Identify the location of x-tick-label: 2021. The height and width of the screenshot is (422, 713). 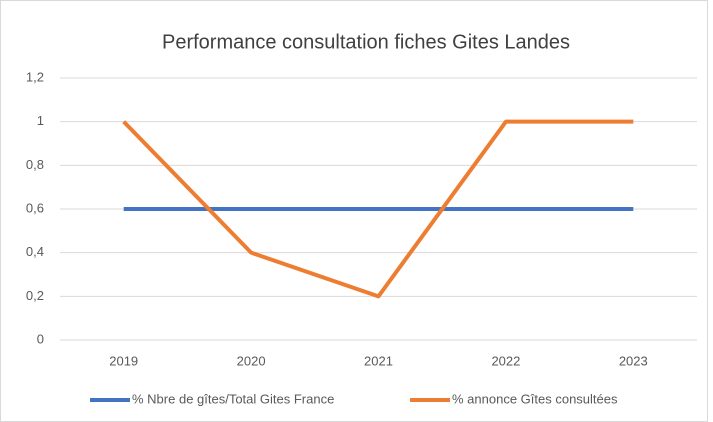
(378, 360).